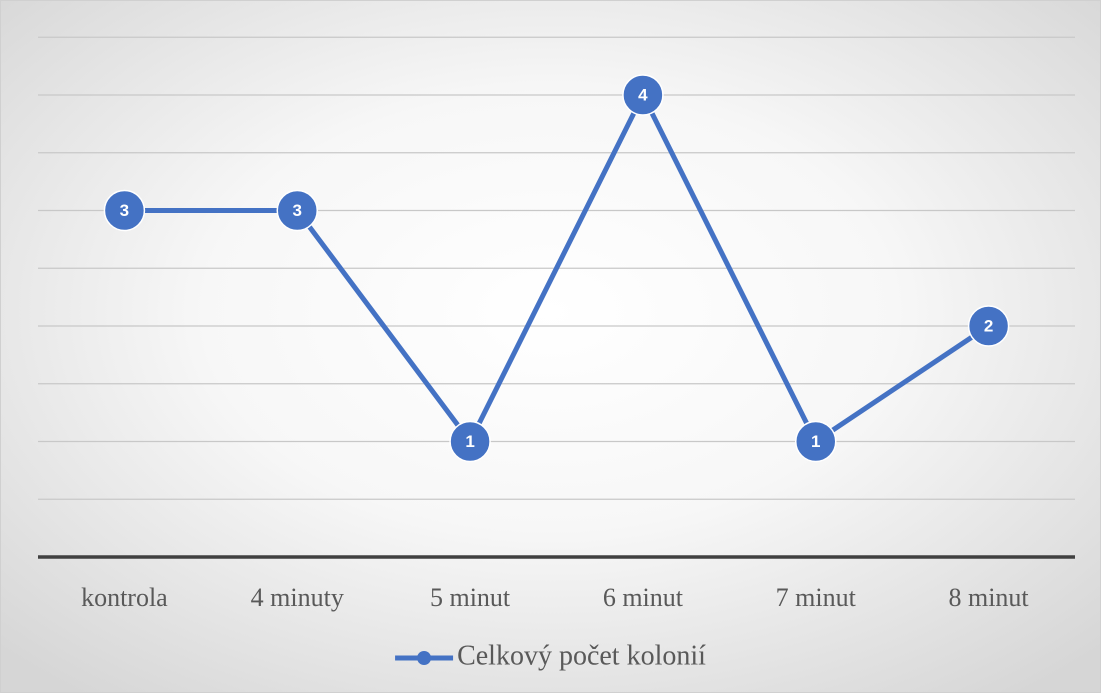  I want to click on legend-label: Celkový počet kolonií, so click(581, 655).